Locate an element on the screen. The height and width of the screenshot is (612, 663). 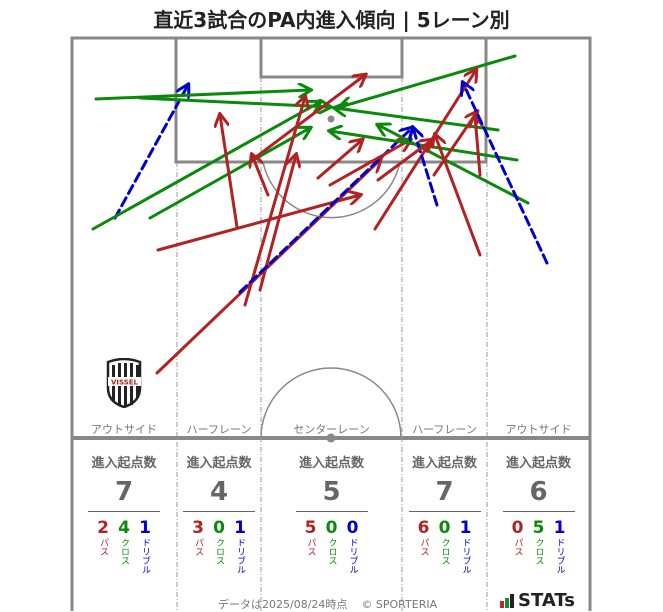
lane-stats-center: 進入起点数 5 5 パス 0 クロス 0 ドリブル is located at coordinates (331, 513).